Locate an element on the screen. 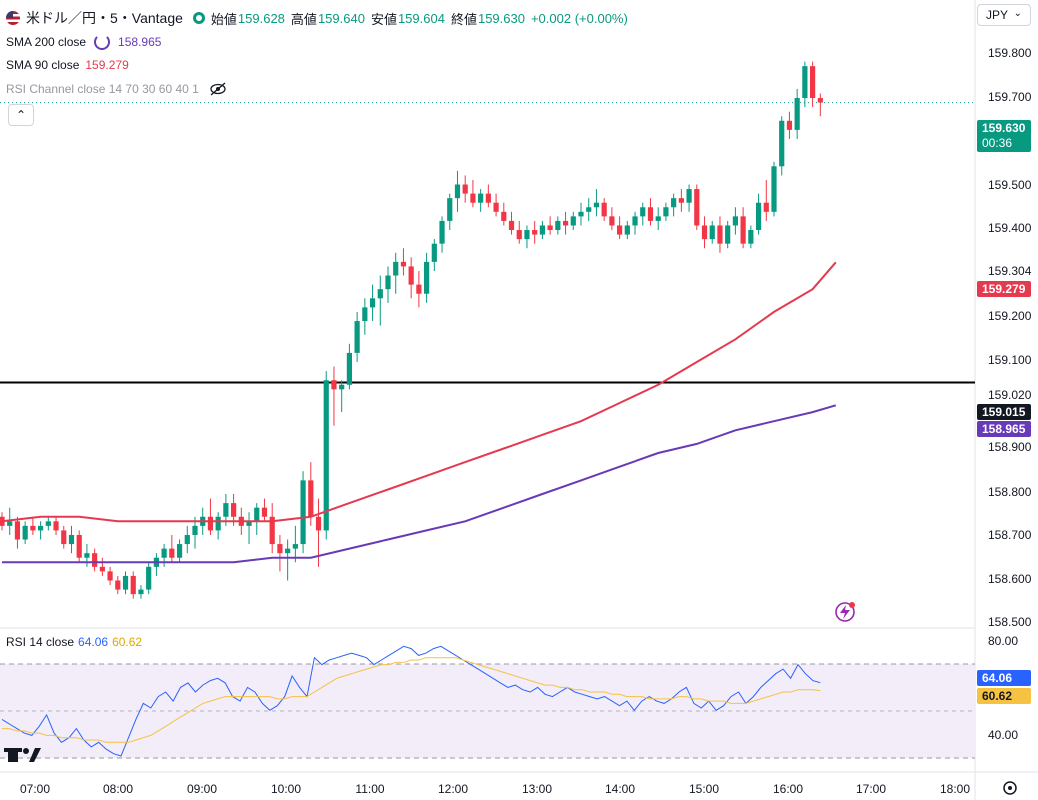 This screenshot has height=800, width=1038. sma200-value: 158.965 is located at coordinates (140, 42).